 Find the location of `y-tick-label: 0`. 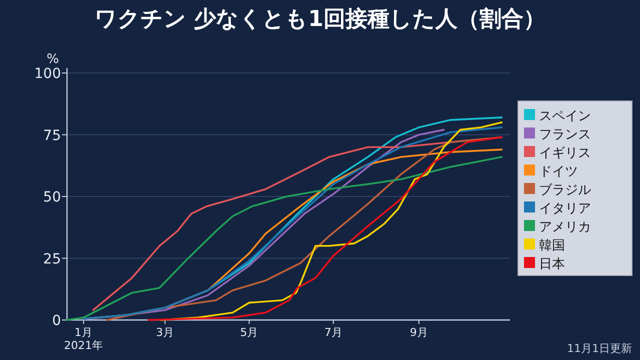

y-tick-label: 0 is located at coordinates (56, 321).